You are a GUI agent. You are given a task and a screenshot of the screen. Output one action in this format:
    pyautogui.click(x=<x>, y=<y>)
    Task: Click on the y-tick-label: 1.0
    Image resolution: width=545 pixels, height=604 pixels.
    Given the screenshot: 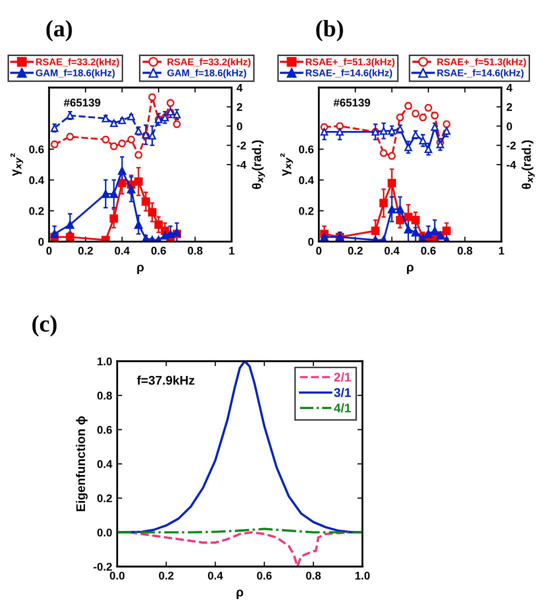 What is the action you would take?
    pyautogui.click(x=105, y=361)
    